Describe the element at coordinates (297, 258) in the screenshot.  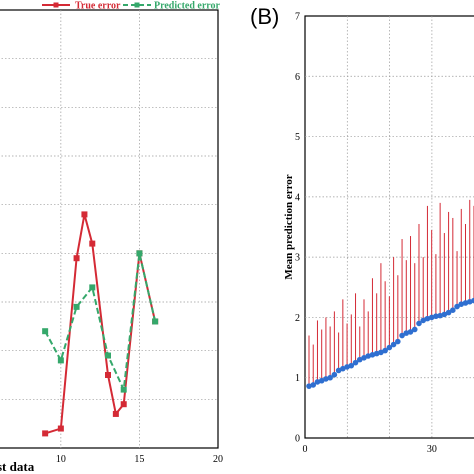
I see `panel-b-y-tick-label: 3` at that location.